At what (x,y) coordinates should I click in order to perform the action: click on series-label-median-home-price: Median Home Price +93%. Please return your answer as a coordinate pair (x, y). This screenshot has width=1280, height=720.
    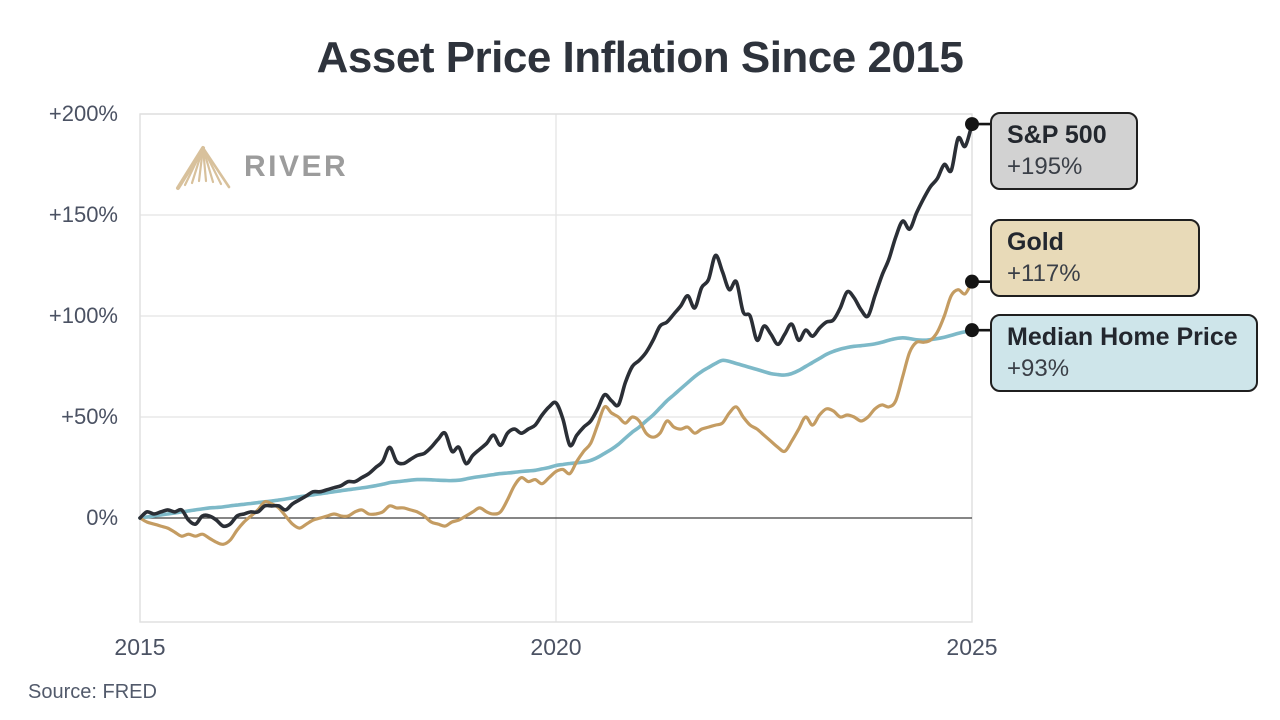
    Looking at the image, I should click on (1124, 353).